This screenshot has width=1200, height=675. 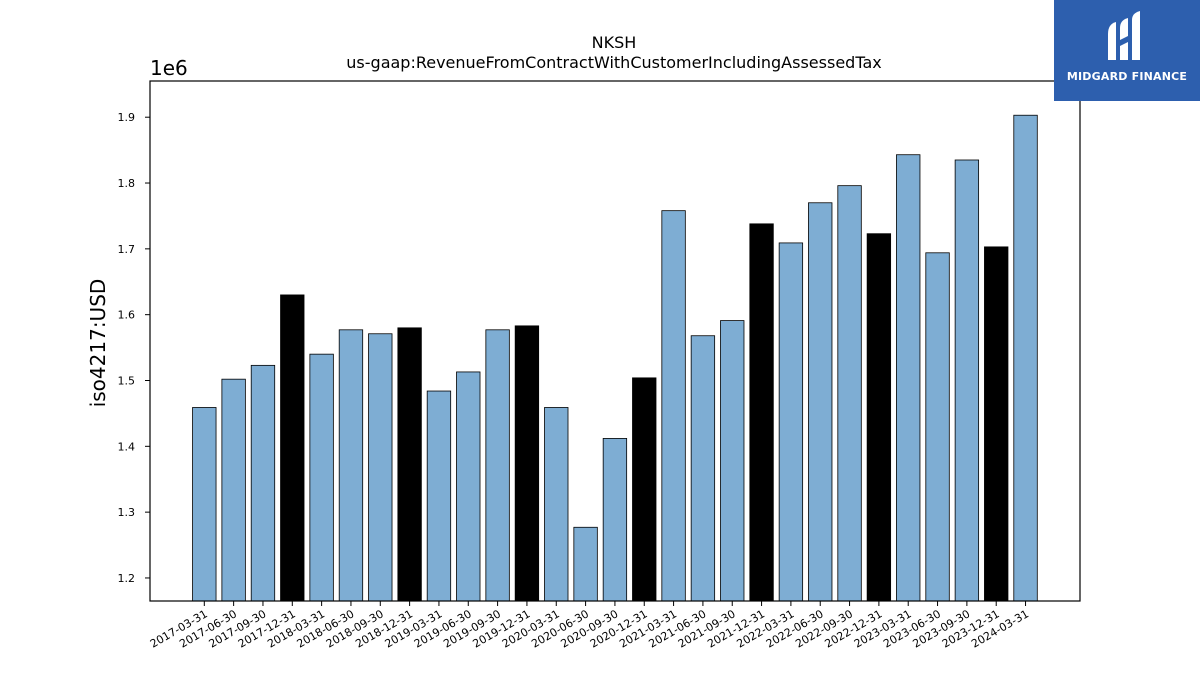 What do you see at coordinates (127, 446) in the screenshot?
I see `y-tick-label: 1.4` at bounding box center [127, 446].